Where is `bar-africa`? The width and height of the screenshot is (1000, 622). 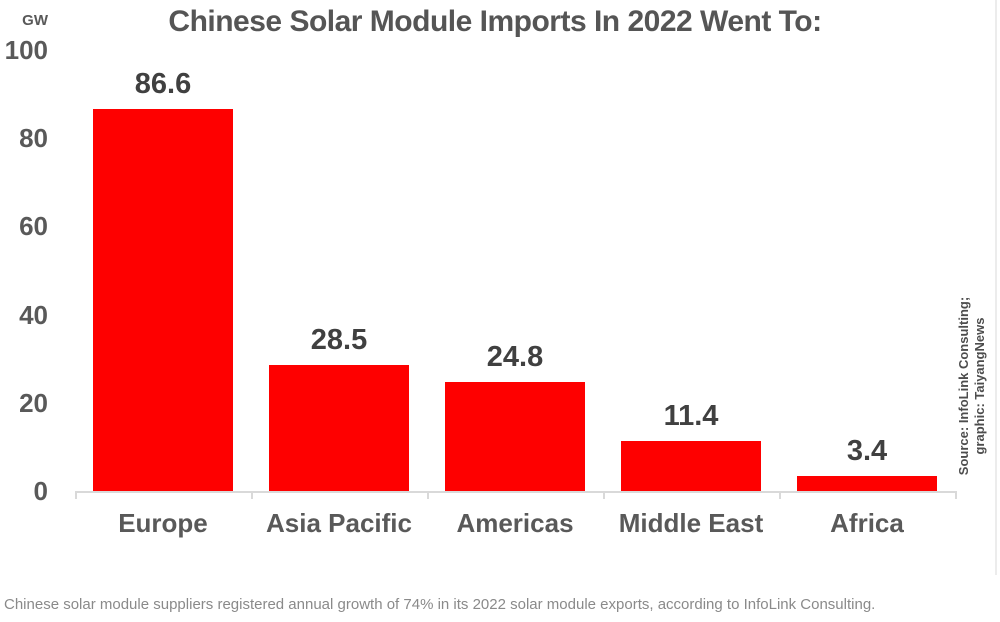
bar-africa is located at coordinates (867, 483).